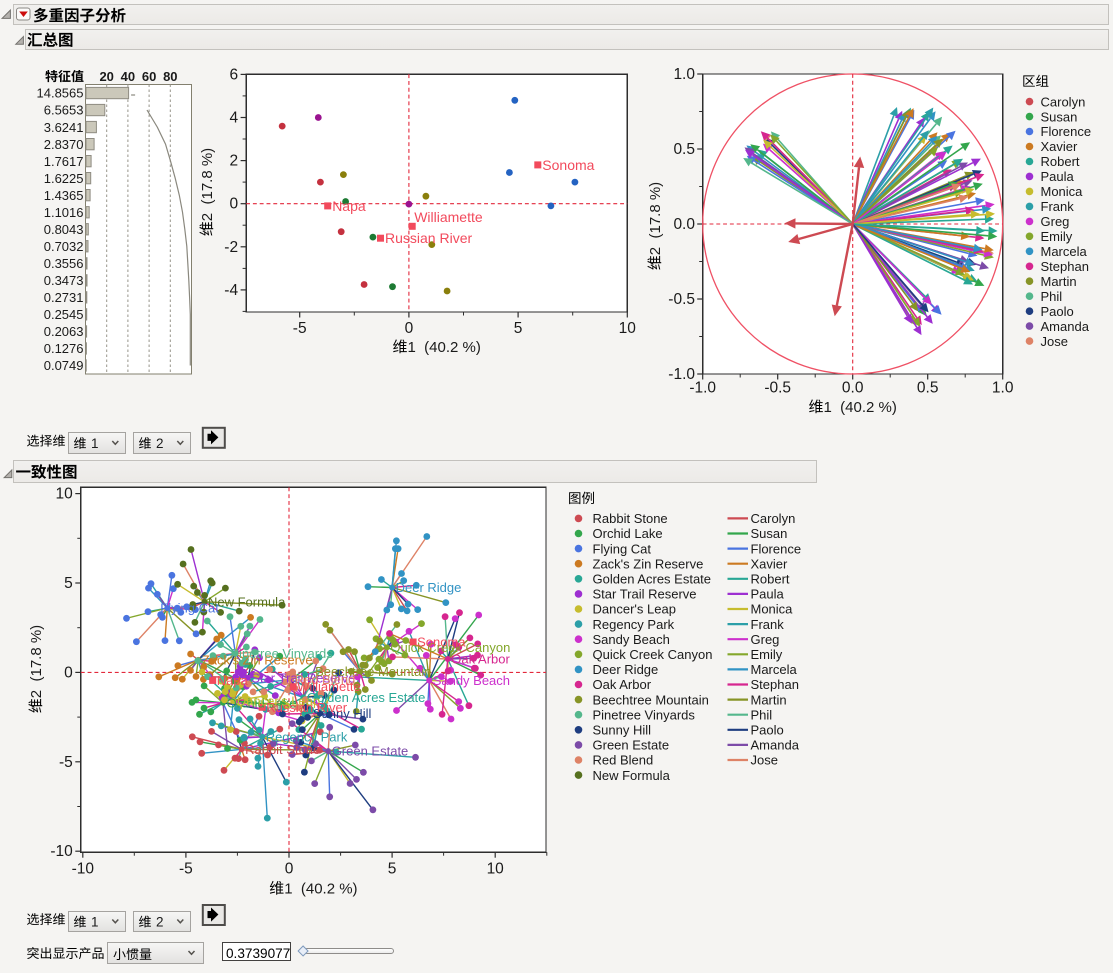  What do you see at coordinates (64, 246) in the screenshot?
I see `svg-text: 0.7032` at bounding box center [64, 246].